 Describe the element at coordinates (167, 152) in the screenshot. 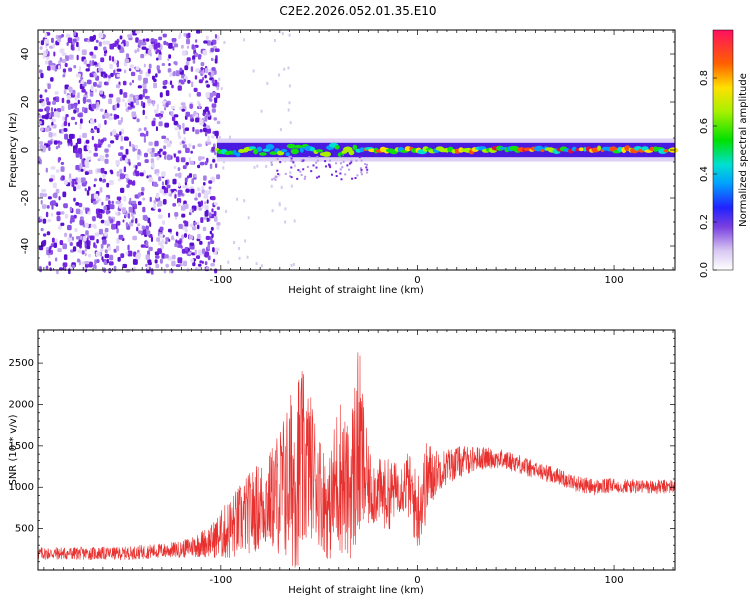

I see `spectrogram-noise-cells` at that location.